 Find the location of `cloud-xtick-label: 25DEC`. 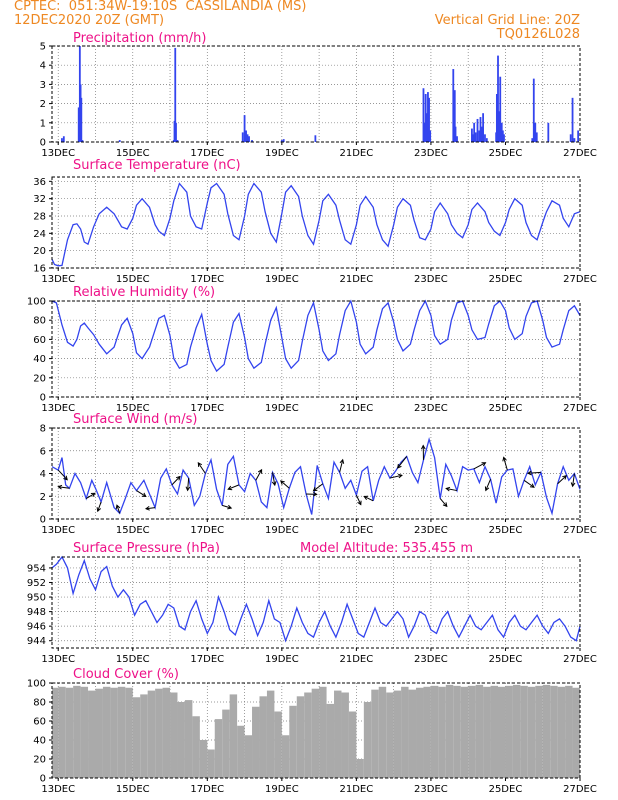

cloud-xtick-label: 25DEC is located at coordinates (506, 789).